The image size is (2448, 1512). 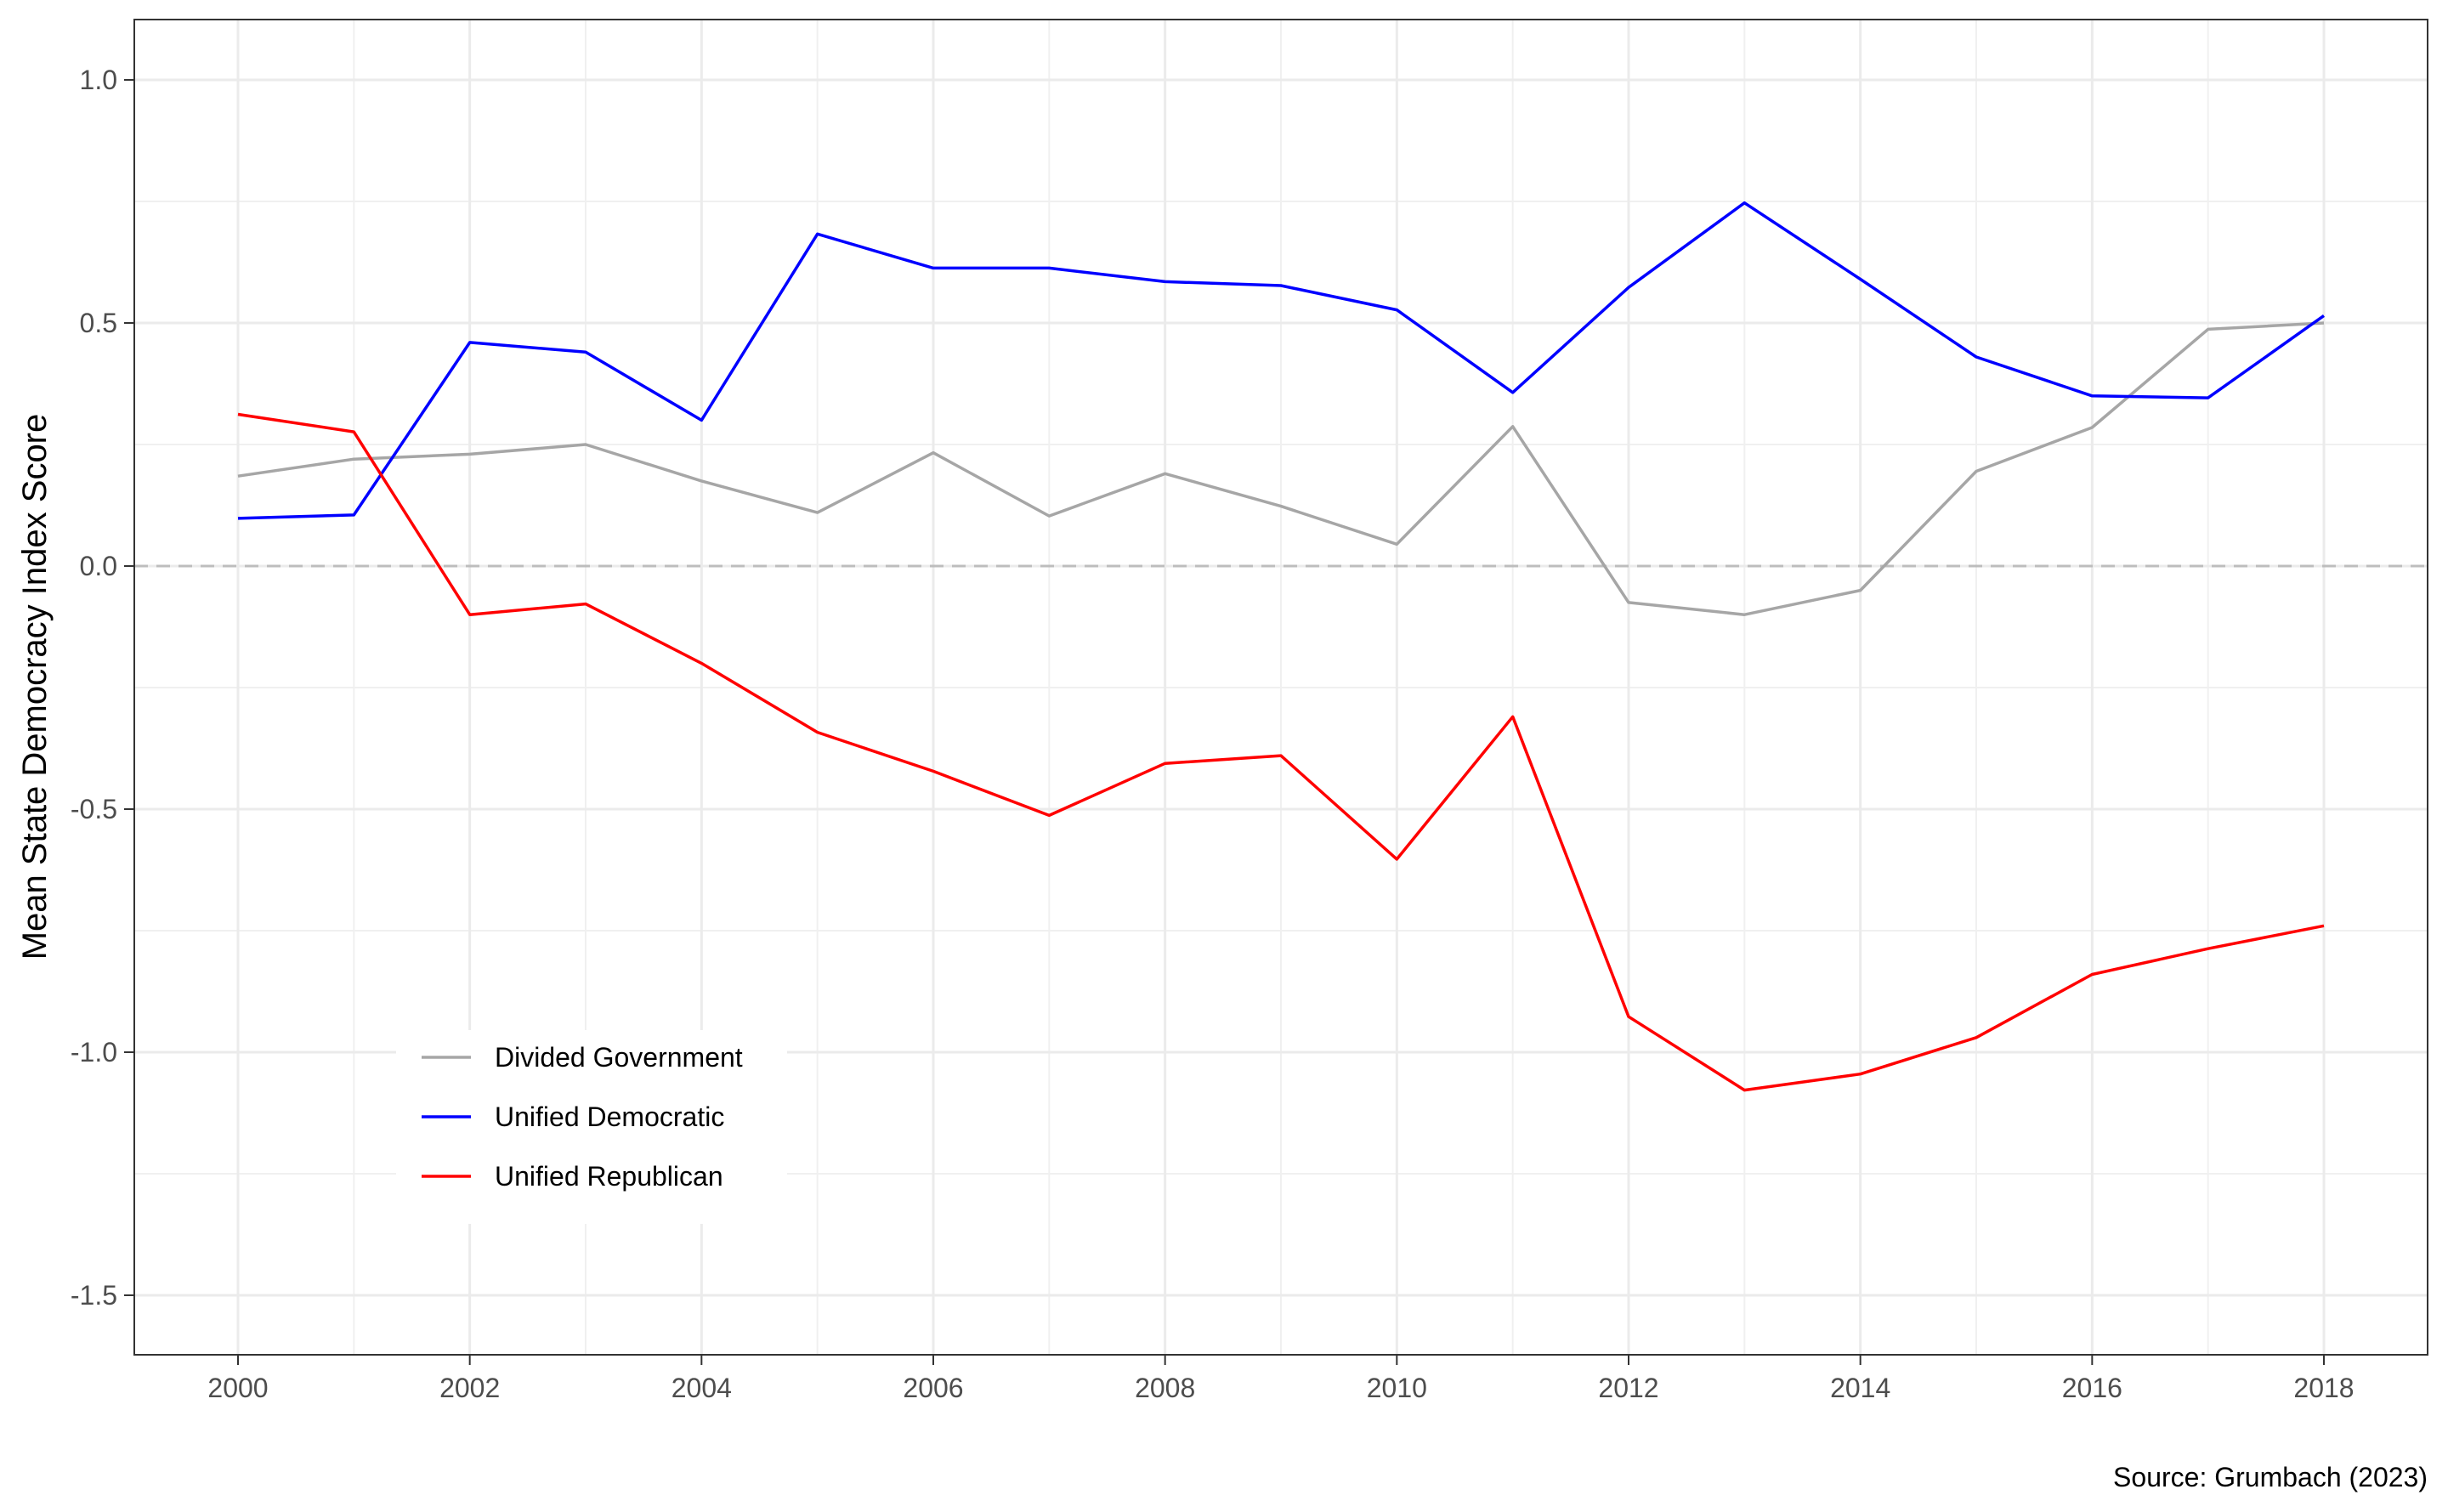 What do you see at coordinates (94, 1052) in the screenshot?
I see `y-tick-label: -1.0` at bounding box center [94, 1052].